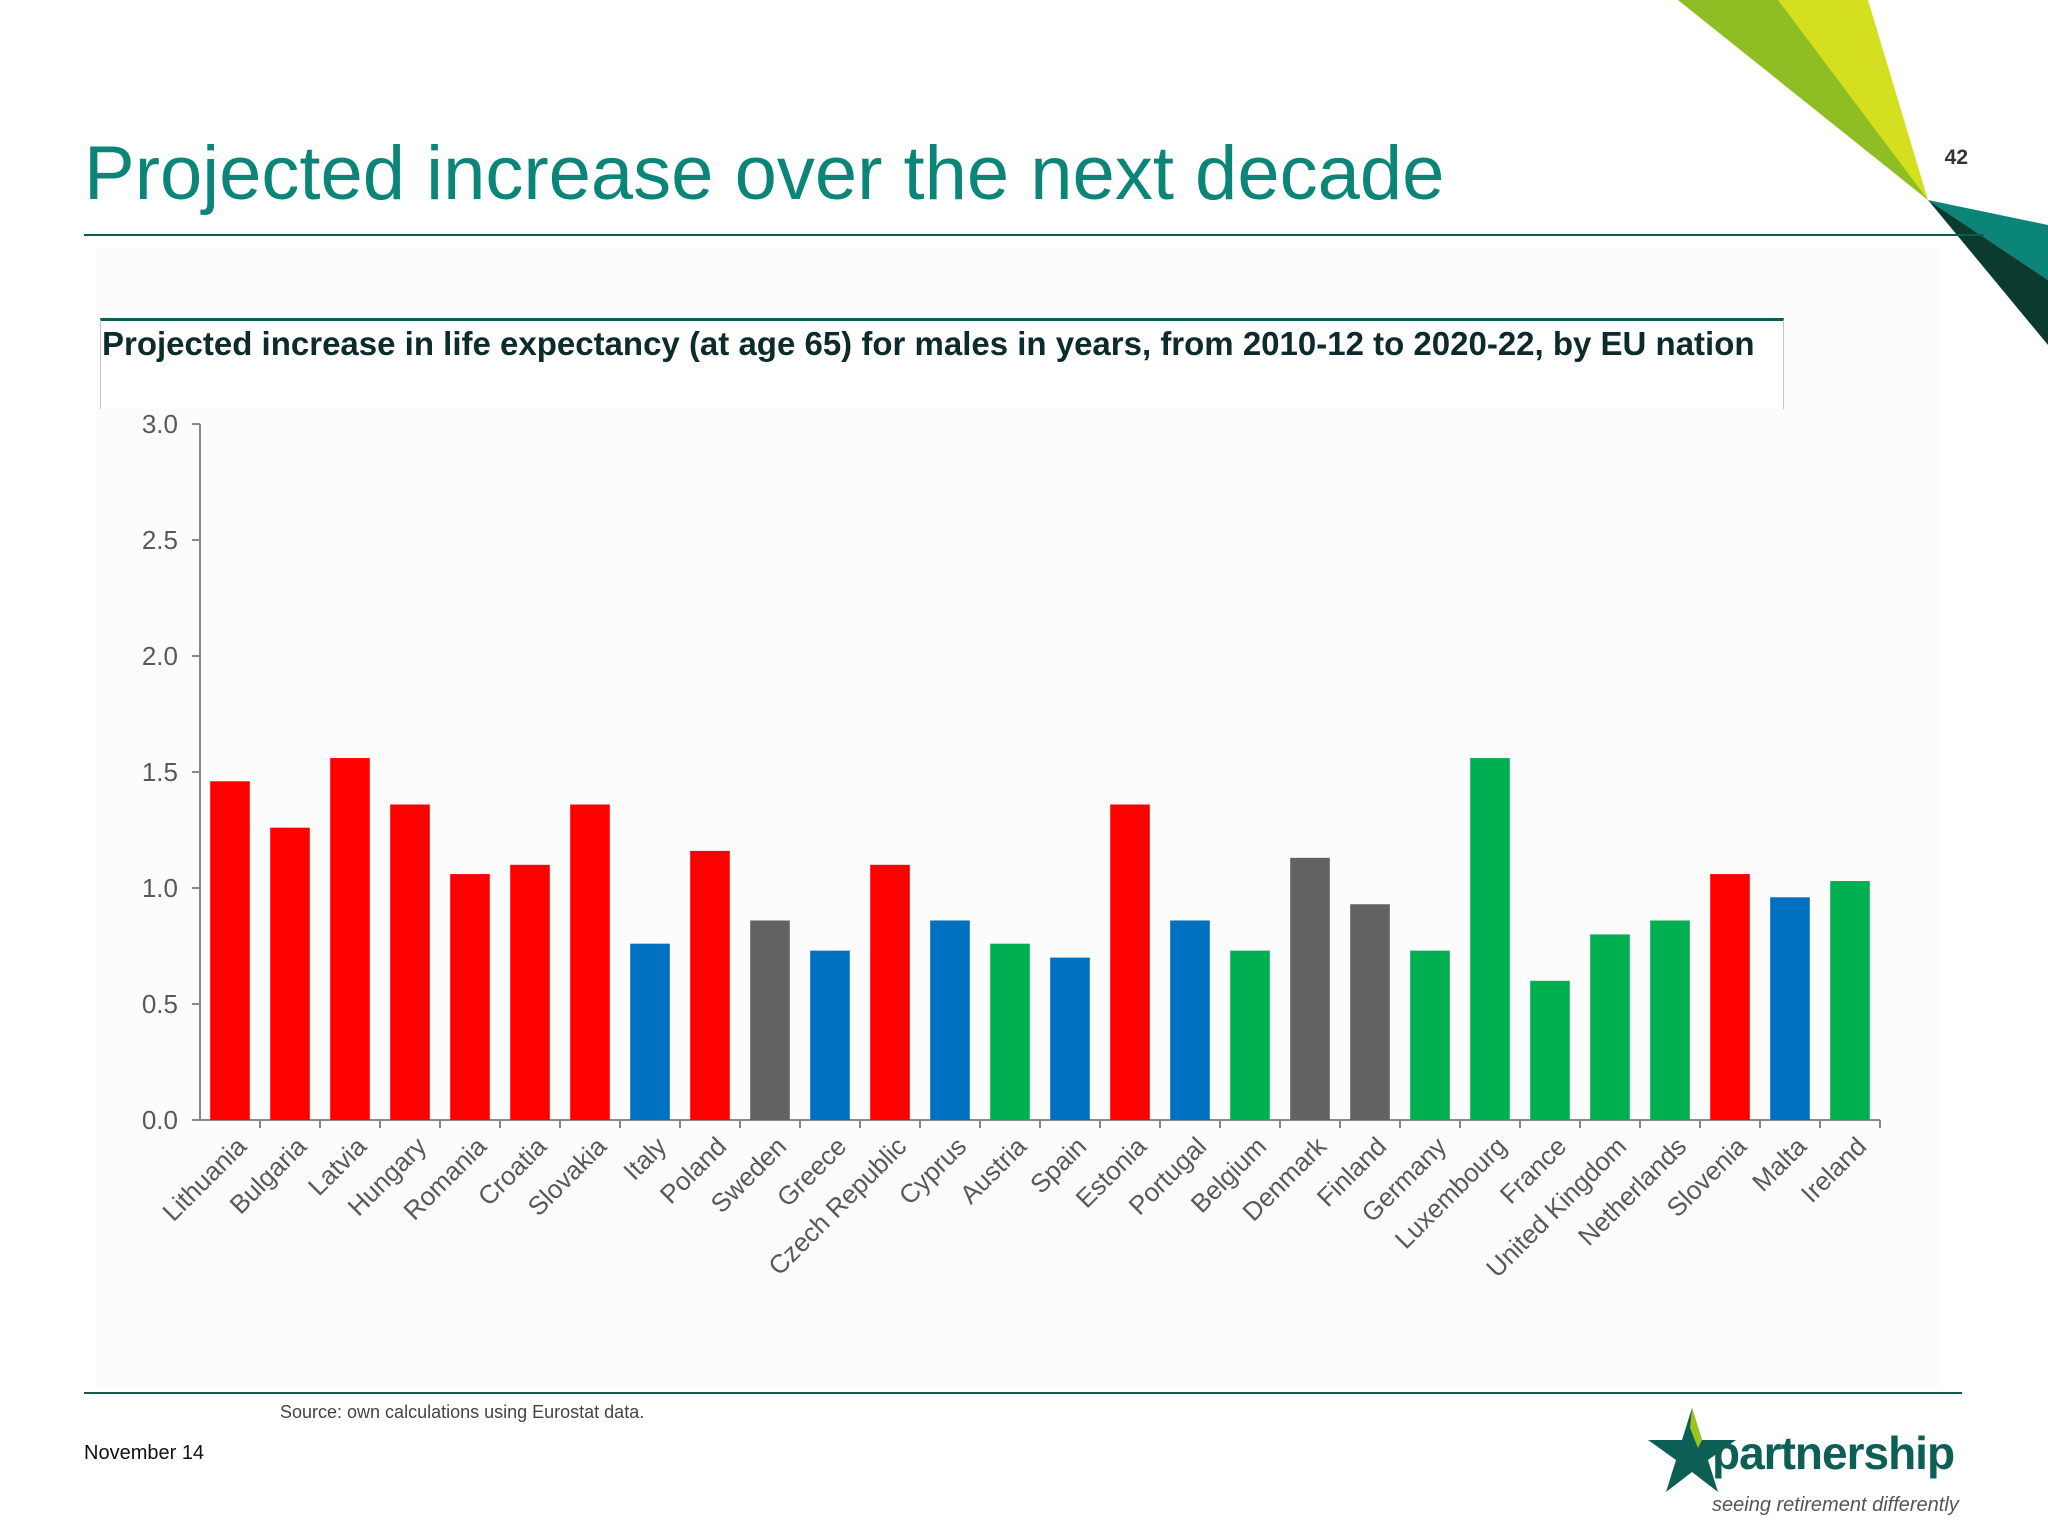 This screenshot has width=2048, height=1536. What do you see at coordinates (144, 1453) in the screenshot?
I see `footer-date: November 14` at bounding box center [144, 1453].